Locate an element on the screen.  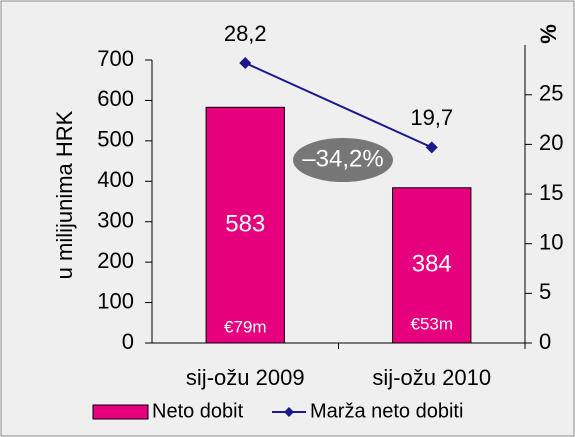
legend-marker is located at coordinates (289, 412).